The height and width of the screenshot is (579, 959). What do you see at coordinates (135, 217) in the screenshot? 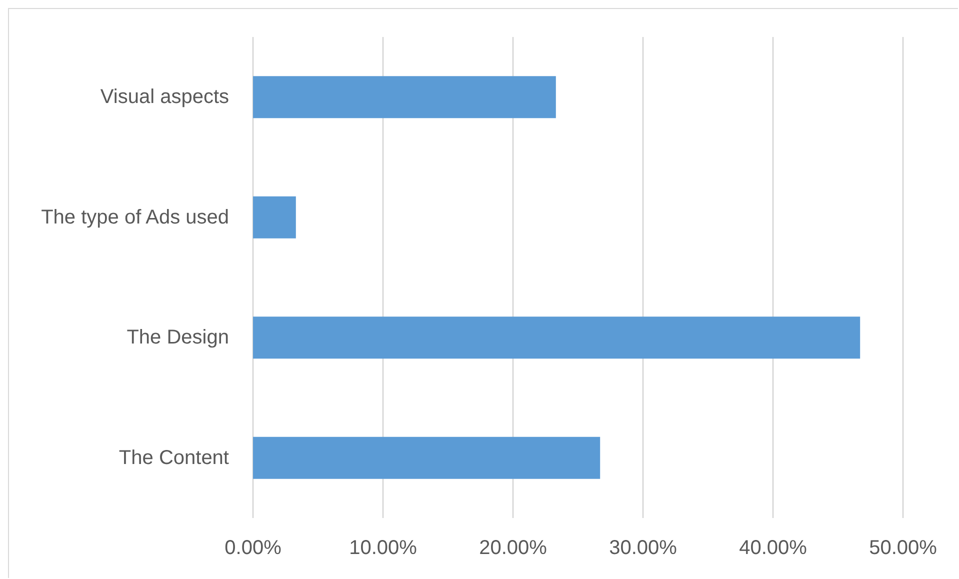
I see `y-tick-label: The type of Ads used` at bounding box center [135, 217].